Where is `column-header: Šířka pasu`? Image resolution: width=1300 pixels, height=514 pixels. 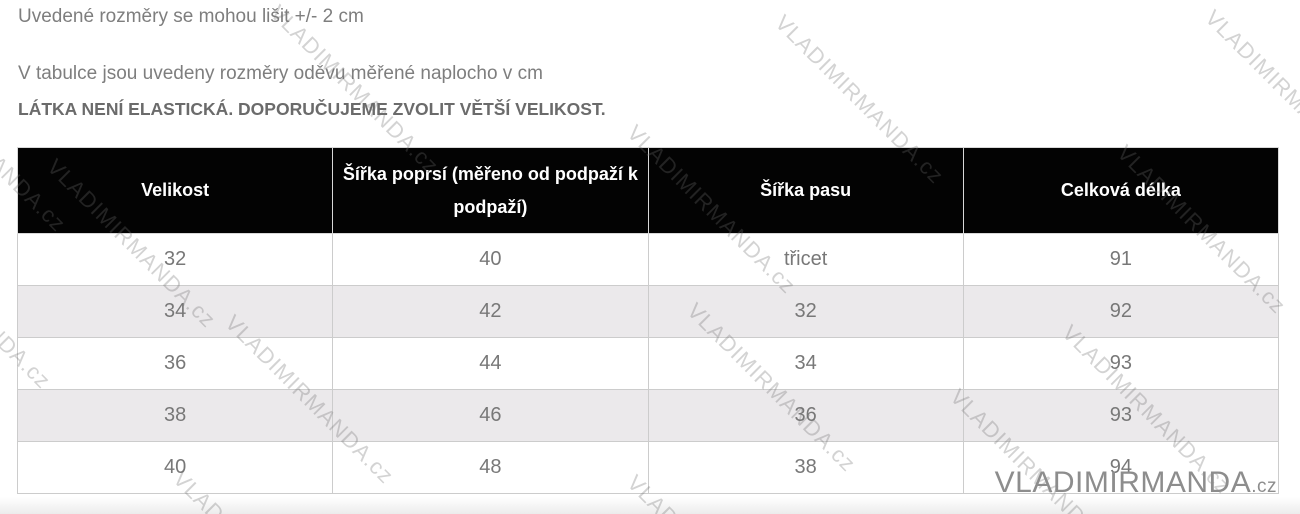 column-header: Šířka pasu is located at coordinates (805, 190).